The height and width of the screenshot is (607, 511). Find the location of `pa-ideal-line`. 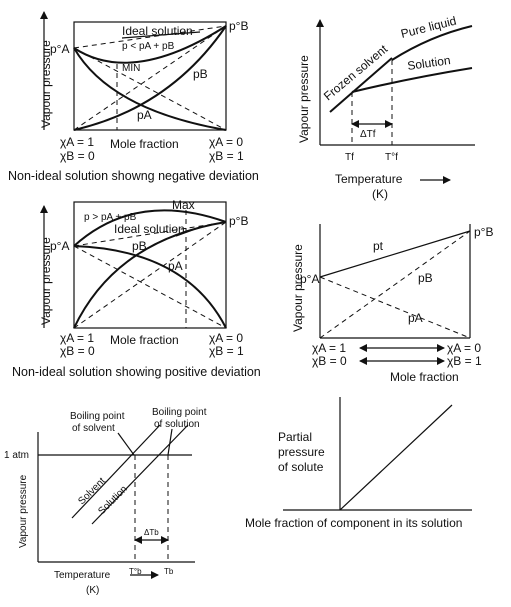

pa-ideal-line is located at coordinates (150, 287).